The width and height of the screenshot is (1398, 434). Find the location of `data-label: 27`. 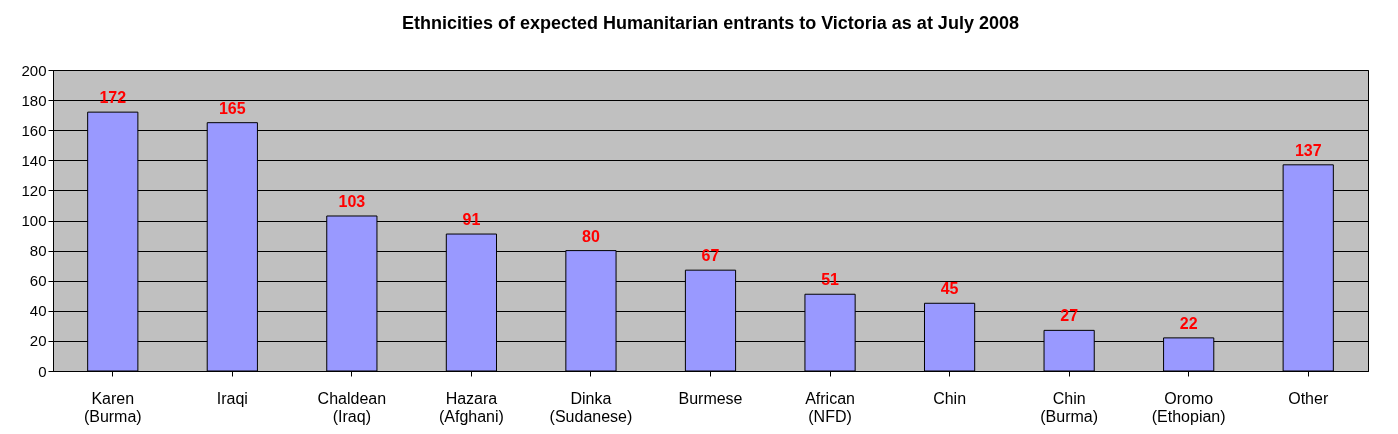

data-label: 27 is located at coordinates (1069, 316).